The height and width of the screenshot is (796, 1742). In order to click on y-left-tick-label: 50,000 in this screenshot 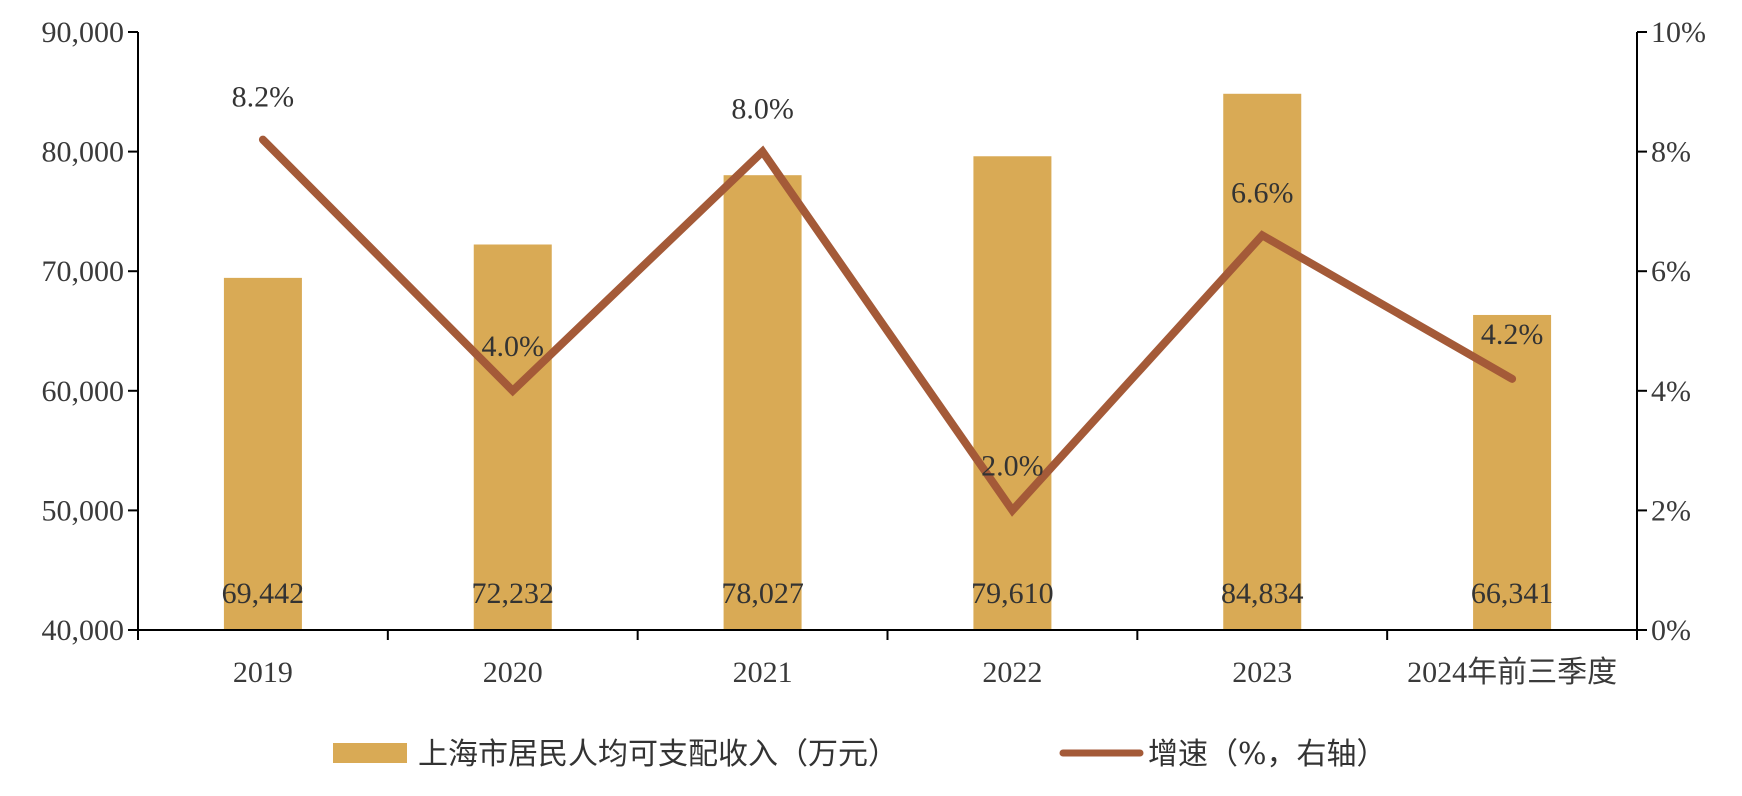, I will do `click(83, 510)`.